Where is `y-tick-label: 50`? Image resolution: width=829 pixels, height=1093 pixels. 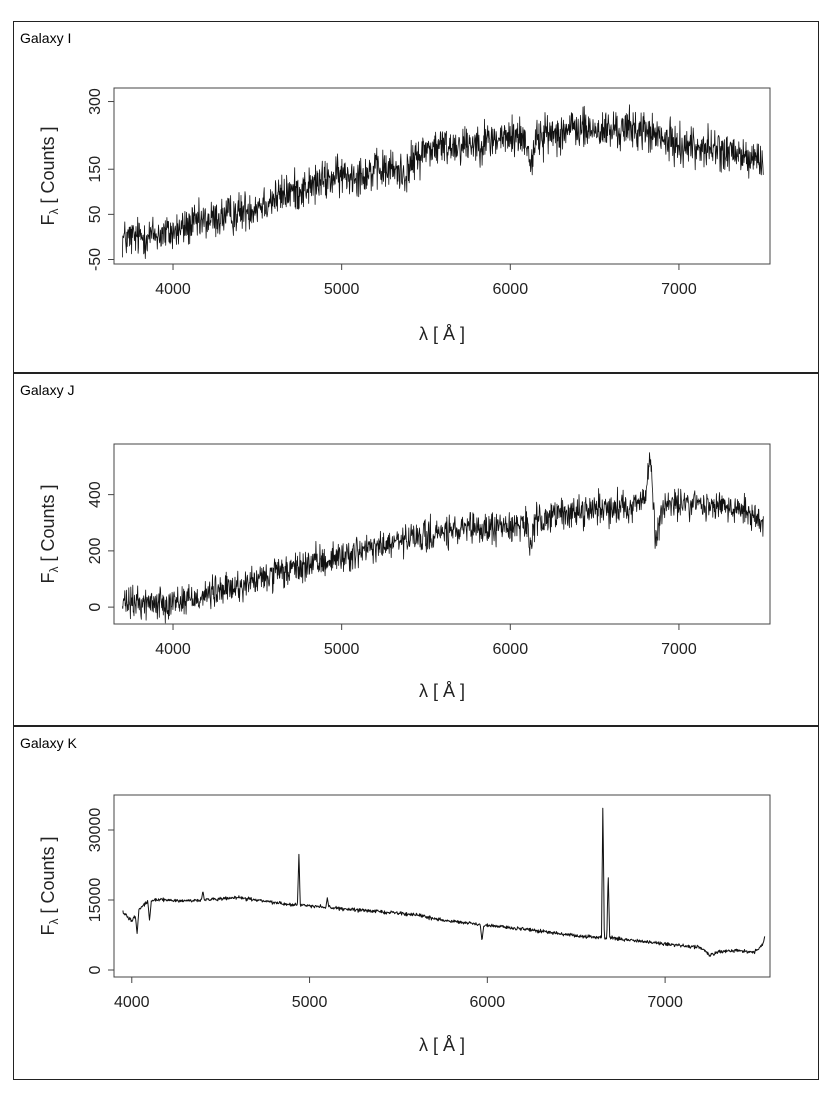 y-tick-label: 50 is located at coordinates (95, 214).